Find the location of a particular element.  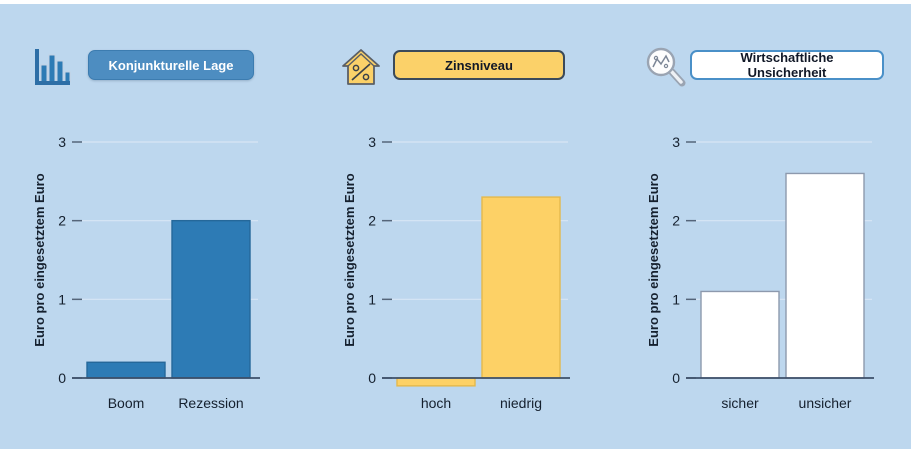

zinsniveau-button: Zinsniveau is located at coordinates (479, 65).